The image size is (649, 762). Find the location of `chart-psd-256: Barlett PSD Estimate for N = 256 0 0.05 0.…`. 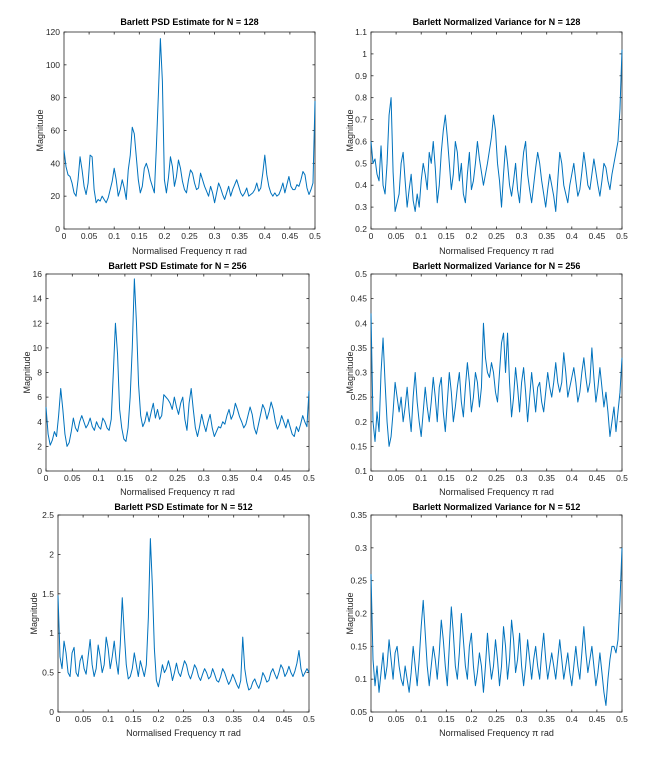

chart-psd-256: Barlett PSD Estimate for N = 256 0 0.05 0.… is located at coordinates (168, 379).